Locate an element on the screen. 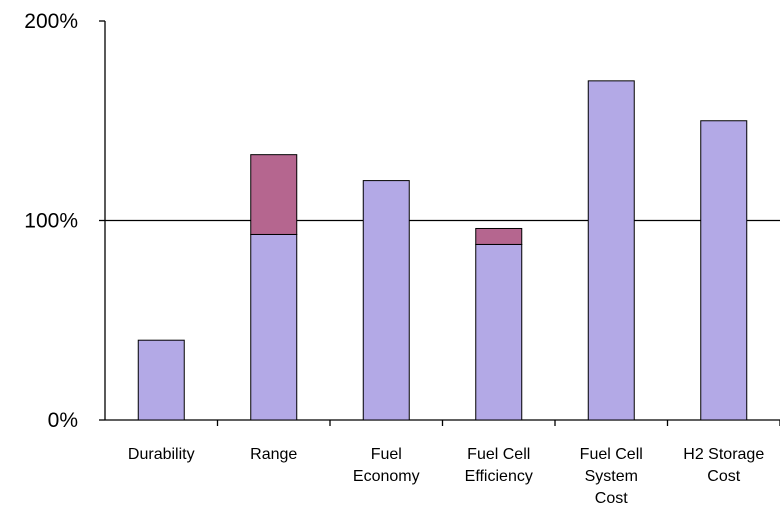 Image resolution: width=780 pixels, height=510 pixels. y-tick-label: 100% is located at coordinates (51, 221).